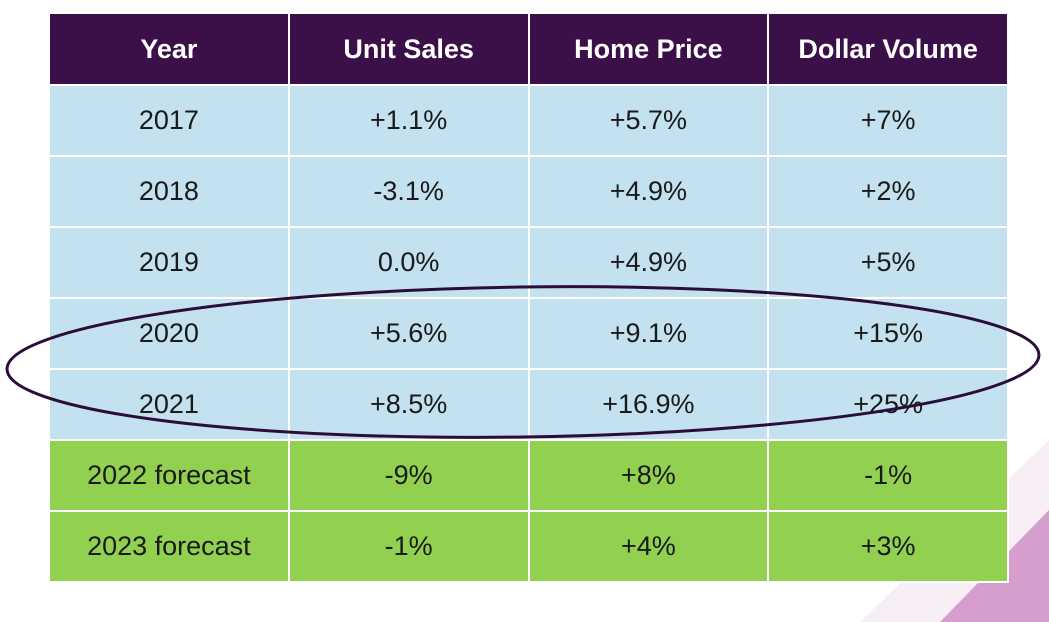 The height and width of the screenshot is (622, 1049). Describe the element at coordinates (408, 120) in the screenshot. I see `cell-unit-sales: +1.1%` at that location.